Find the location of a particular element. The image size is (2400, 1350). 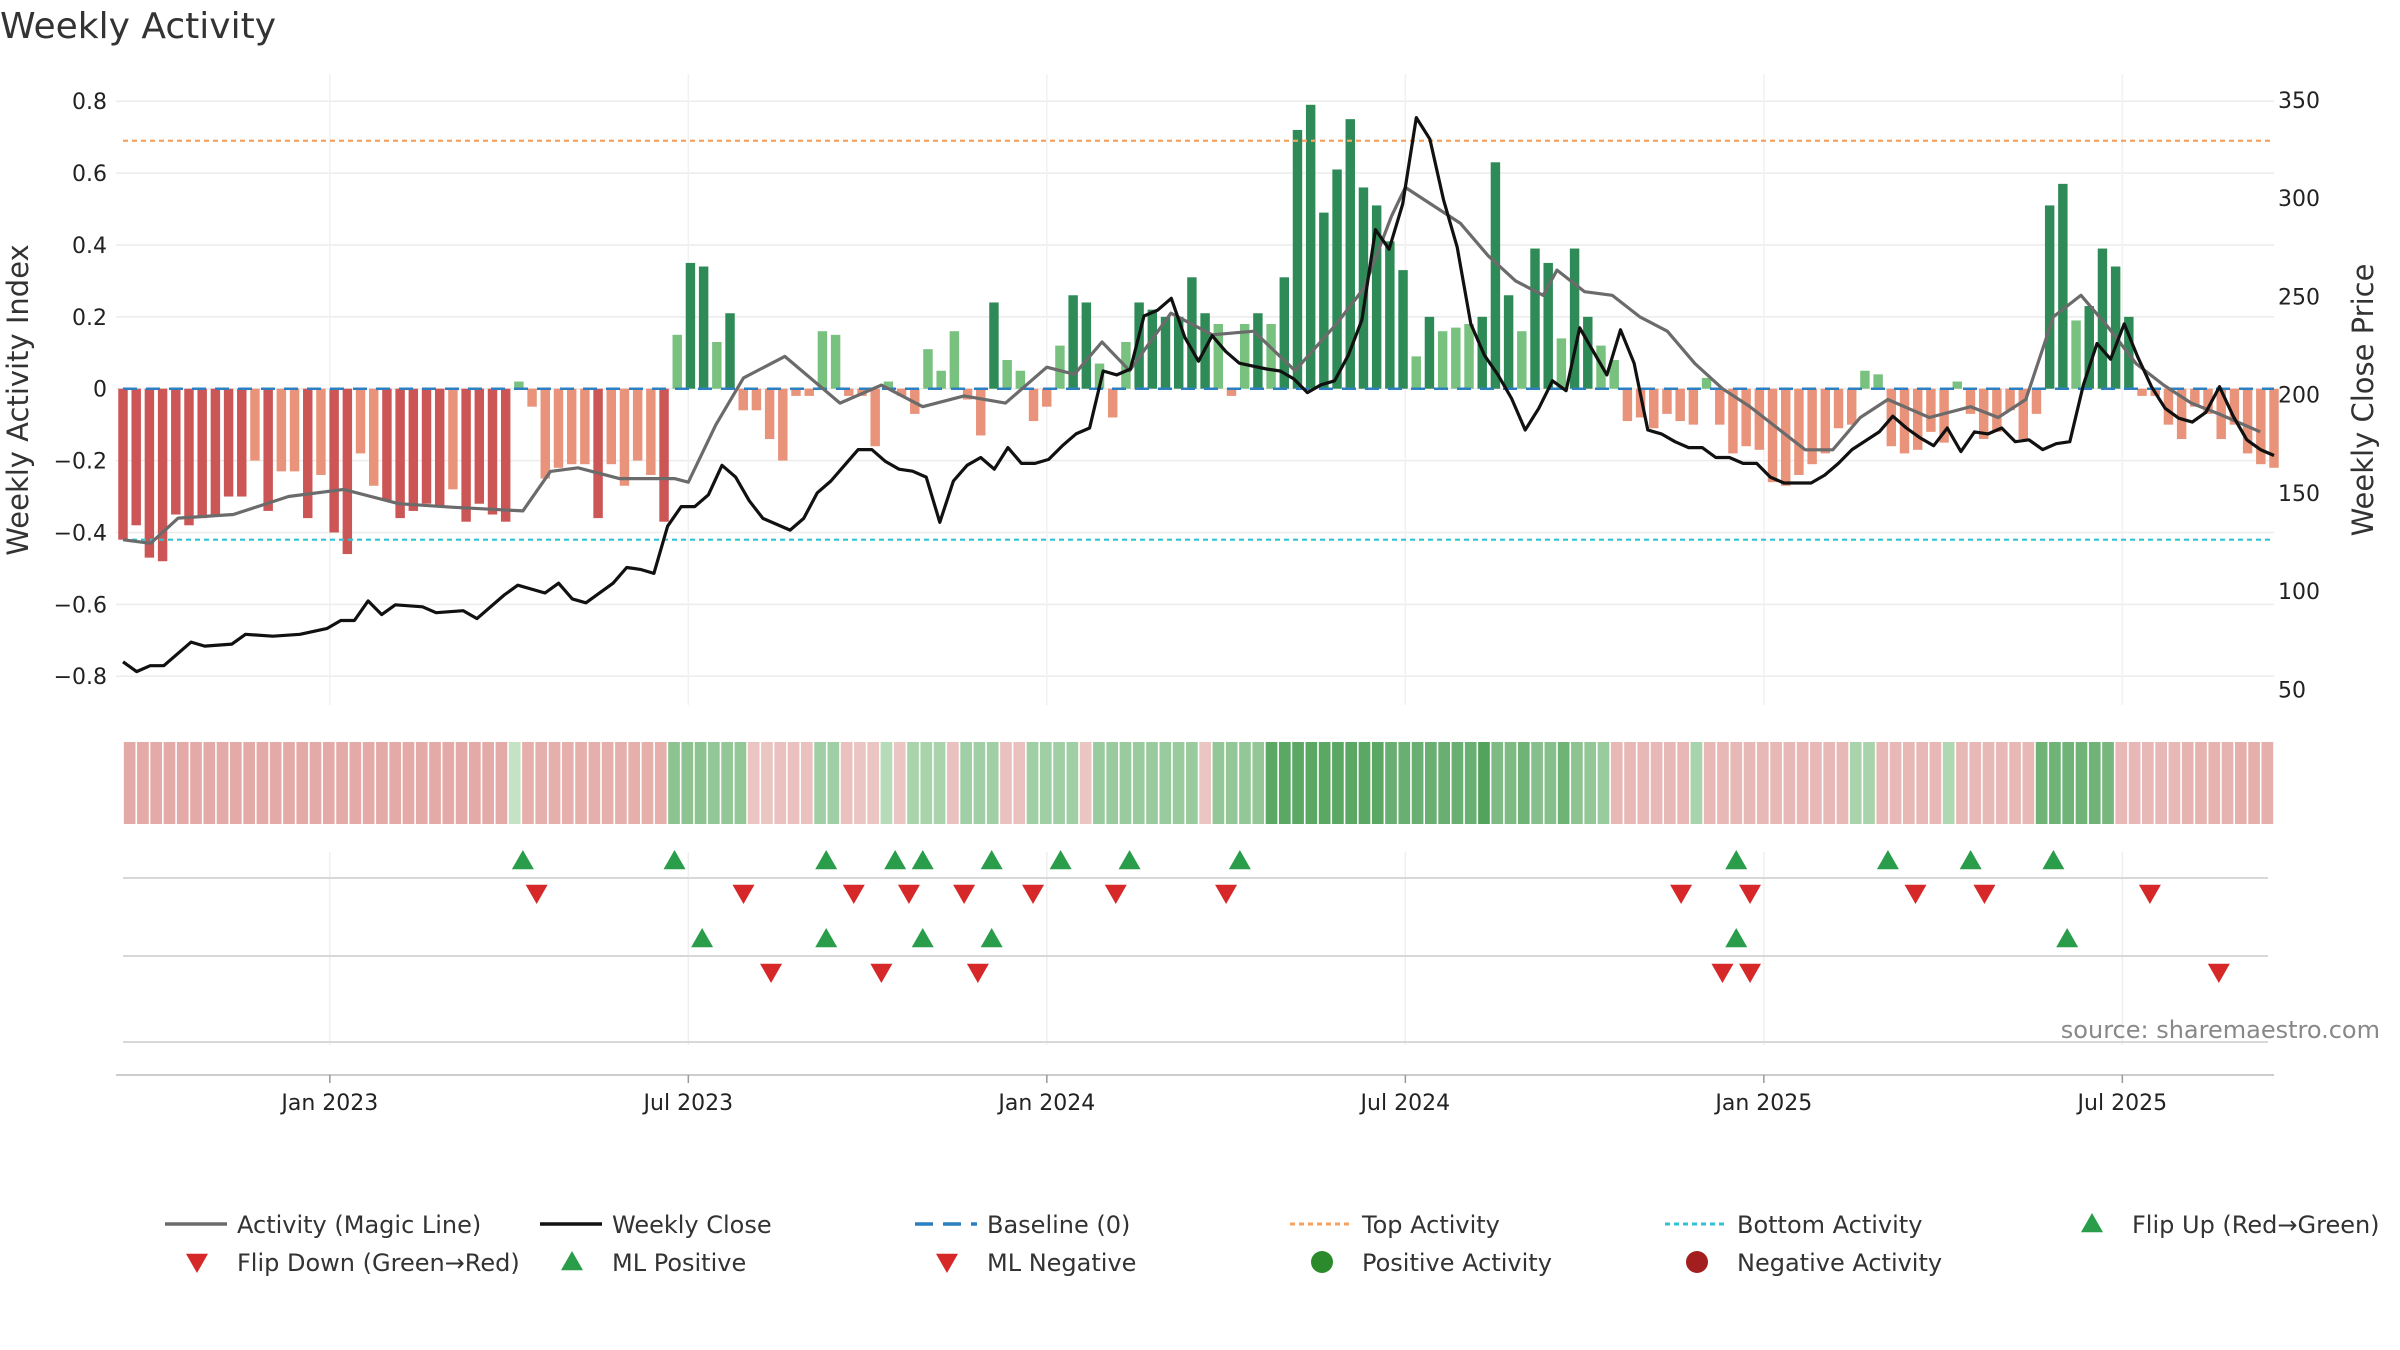

y-right-tick-label: 100 is located at coordinates (2299, 592).